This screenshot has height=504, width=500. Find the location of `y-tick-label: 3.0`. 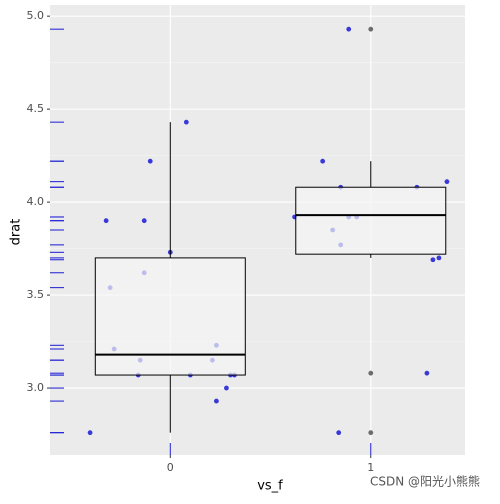

y-tick-label: 3.0 is located at coordinates (36, 387).